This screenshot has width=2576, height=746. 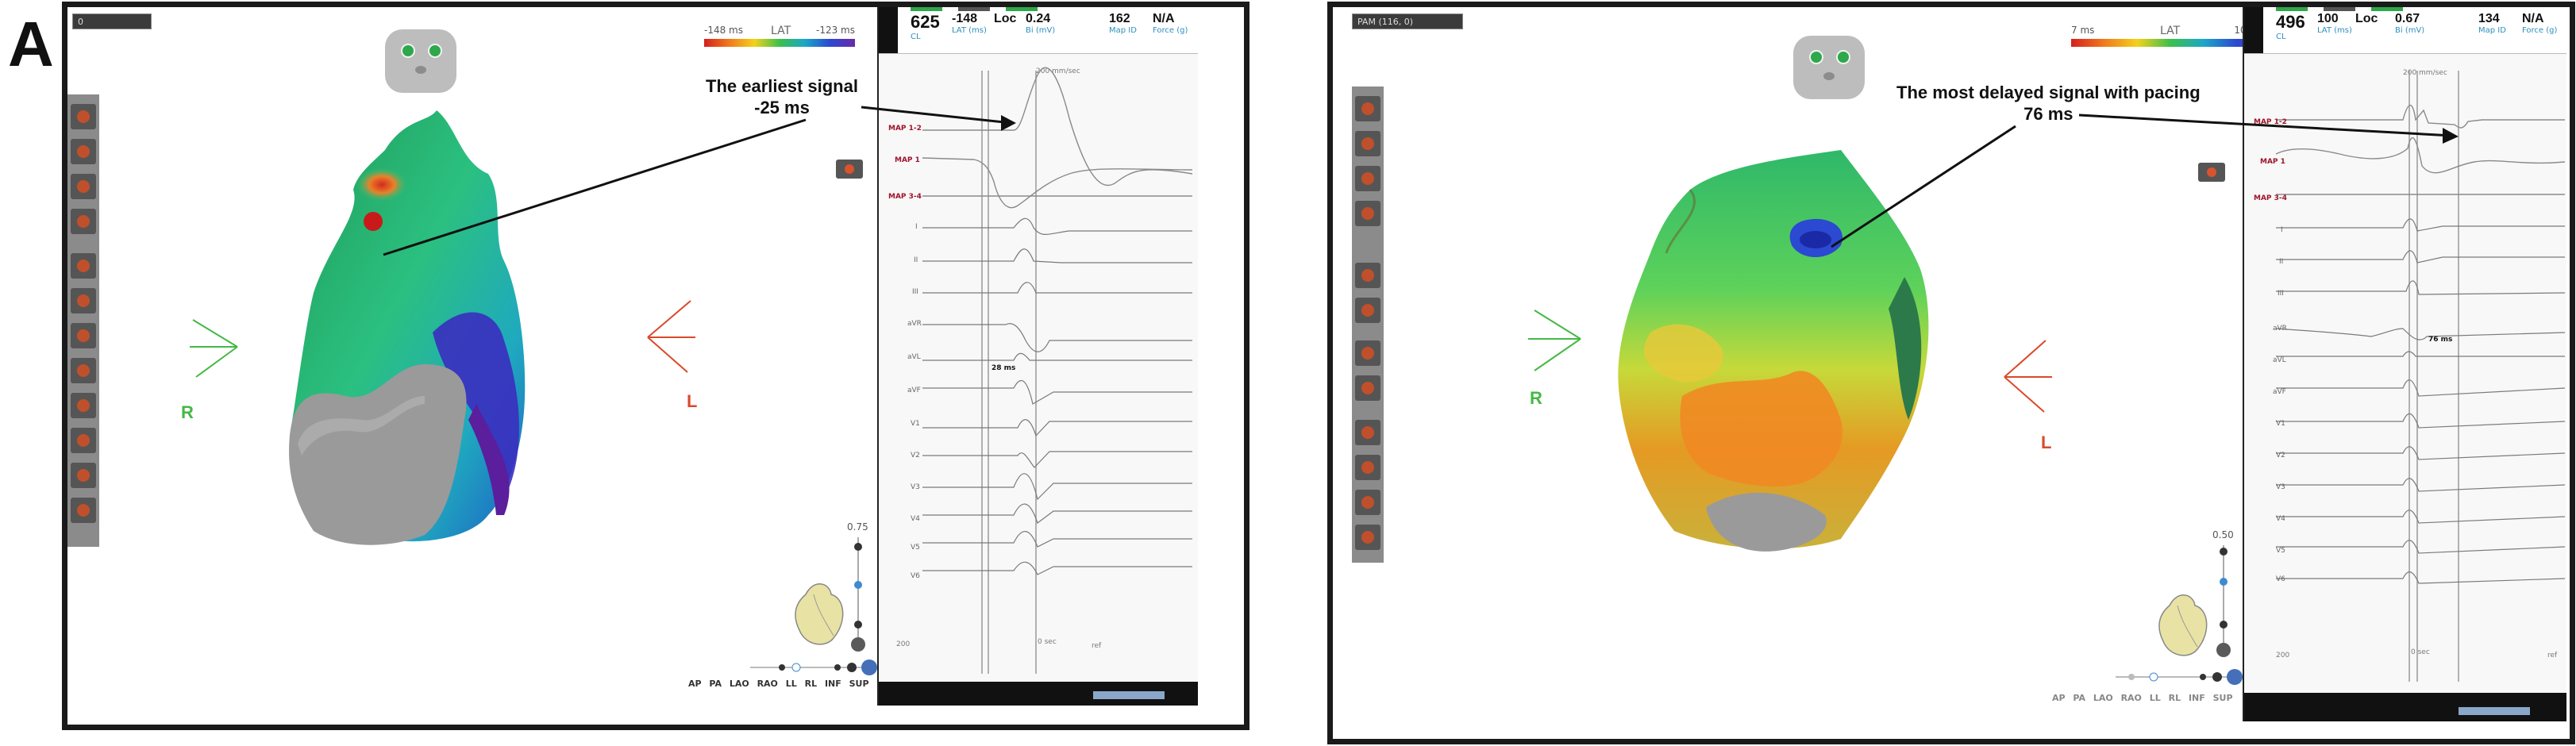 What do you see at coordinates (2048, 114) in the screenshot?
I see `annotation-line-2: 76 ms` at bounding box center [2048, 114].